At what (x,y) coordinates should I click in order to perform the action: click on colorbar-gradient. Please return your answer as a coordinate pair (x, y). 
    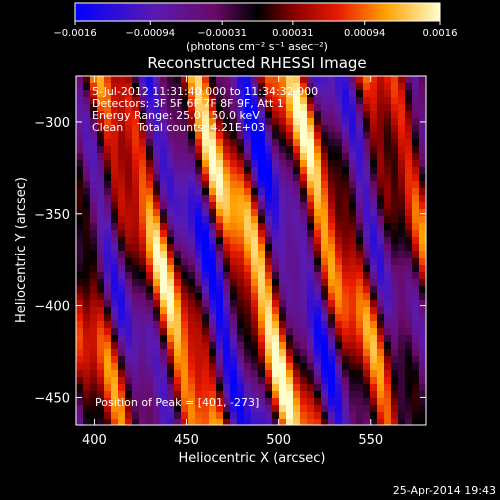
    Looking at the image, I should click on (257, 12).